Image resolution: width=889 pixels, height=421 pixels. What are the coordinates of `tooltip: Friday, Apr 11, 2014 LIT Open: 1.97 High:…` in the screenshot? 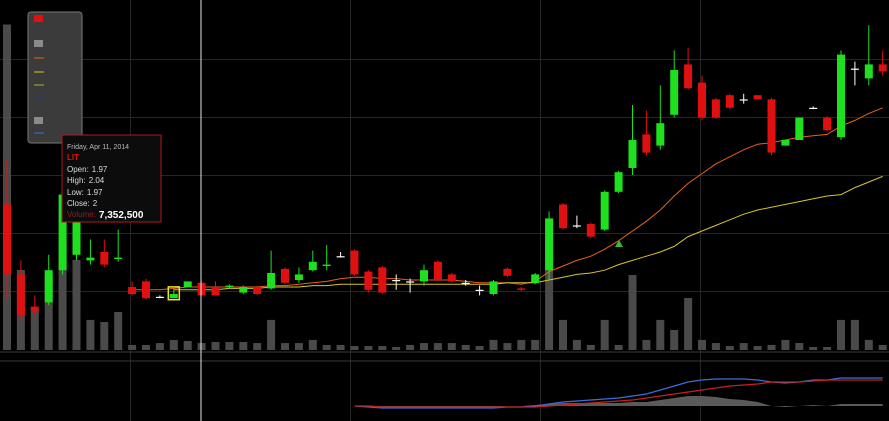 It's located at (111, 178).